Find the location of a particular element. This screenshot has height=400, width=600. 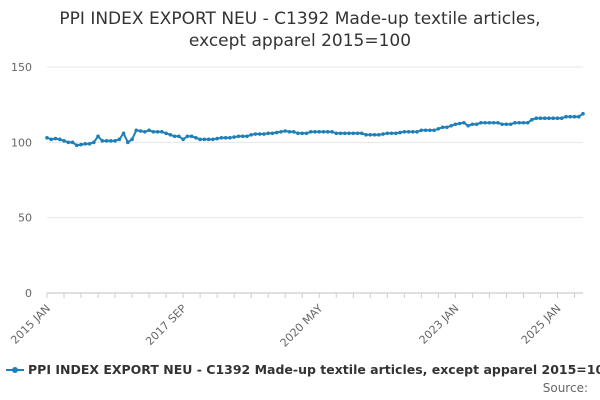

x-tick-label: 2015 JAN is located at coordinates (30, 324).